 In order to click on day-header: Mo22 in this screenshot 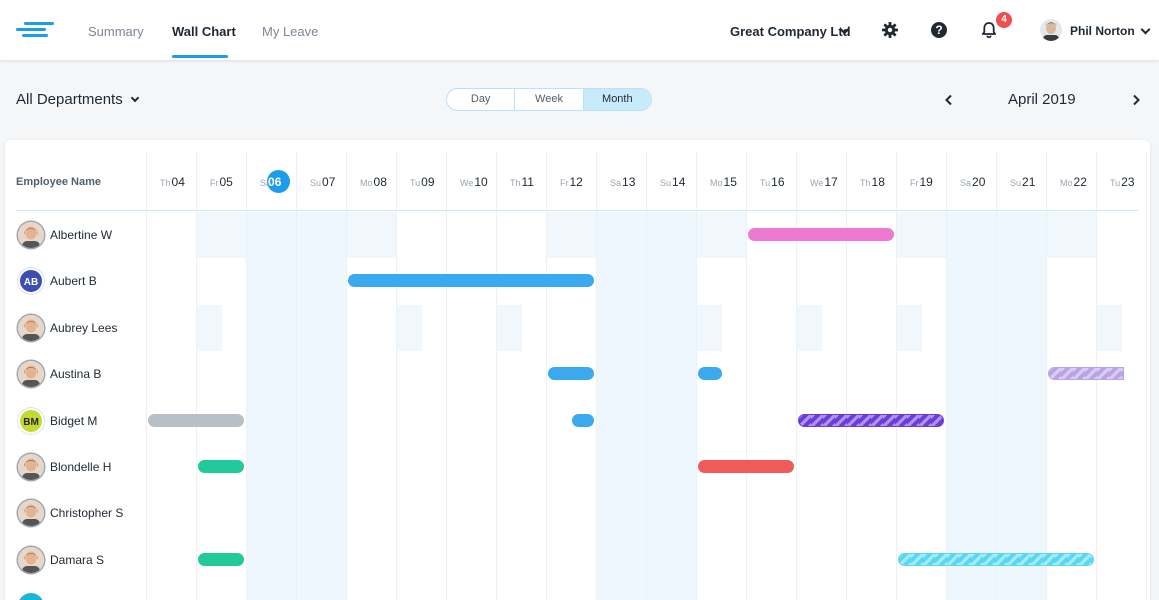, I will do `click(1085, 182)`.